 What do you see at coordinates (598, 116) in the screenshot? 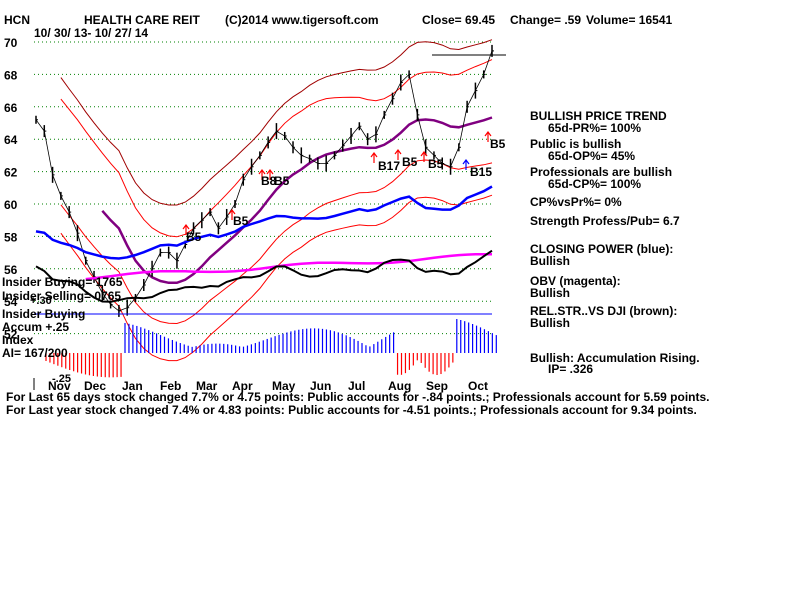
I see `bullish-price-trend: BULLISH PRICE TREND` at bounding box center [598, 116].